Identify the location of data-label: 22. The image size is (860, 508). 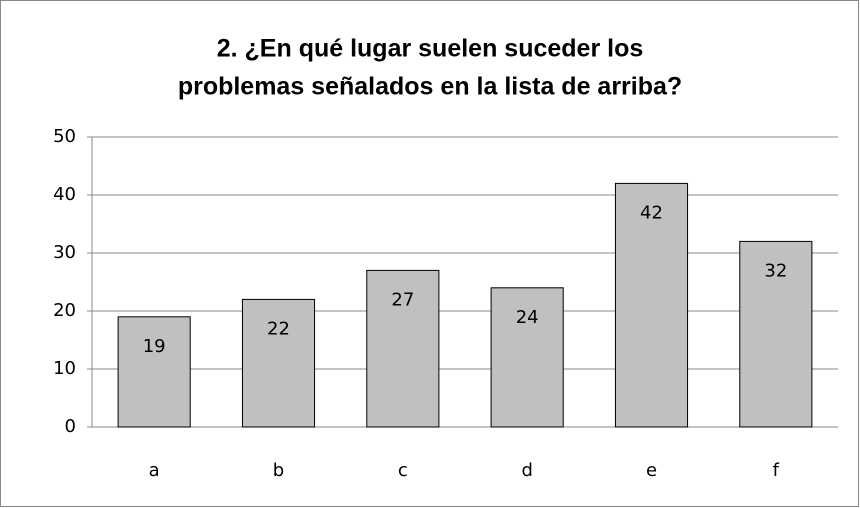
(278, 328).